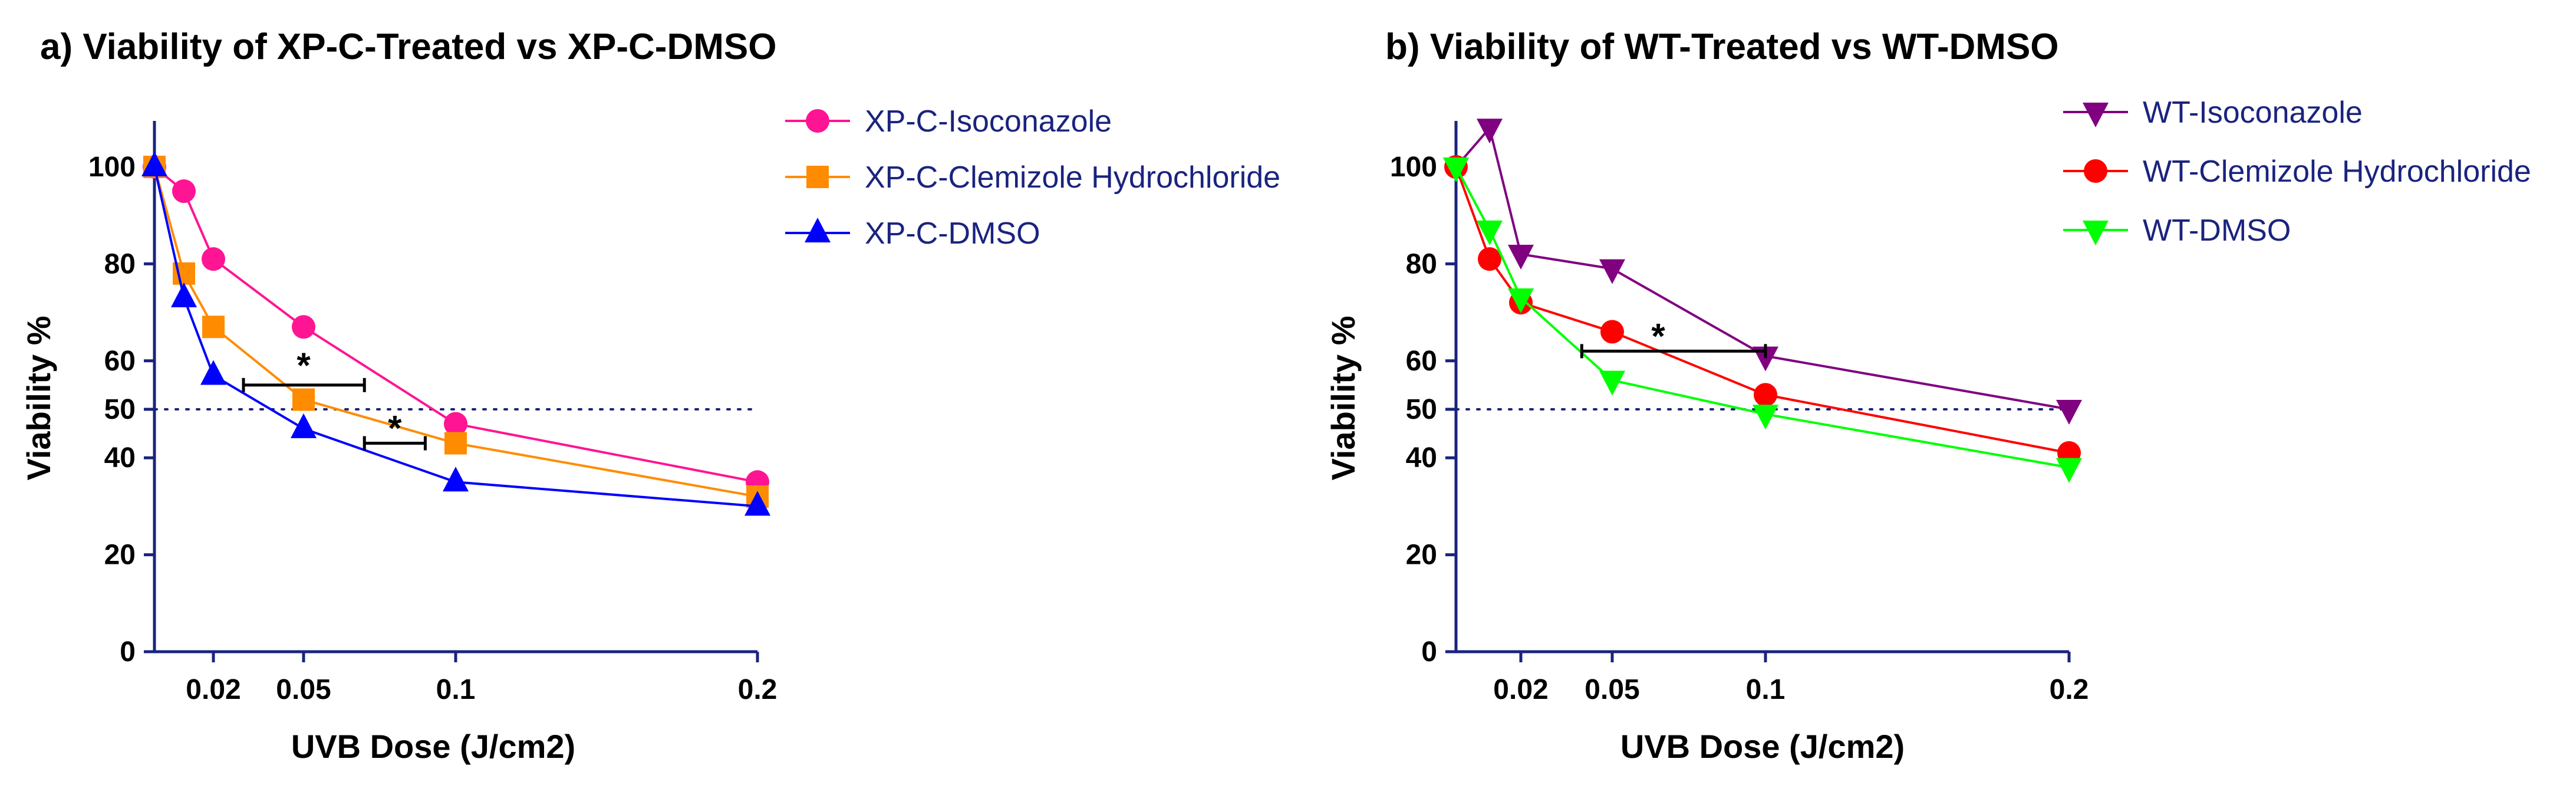 This screenshot has width=2576, height=785. Describe the element at coordinates (1421, 555) in the screenshot. I see `y-tick-label-b-20: 20` at that location.